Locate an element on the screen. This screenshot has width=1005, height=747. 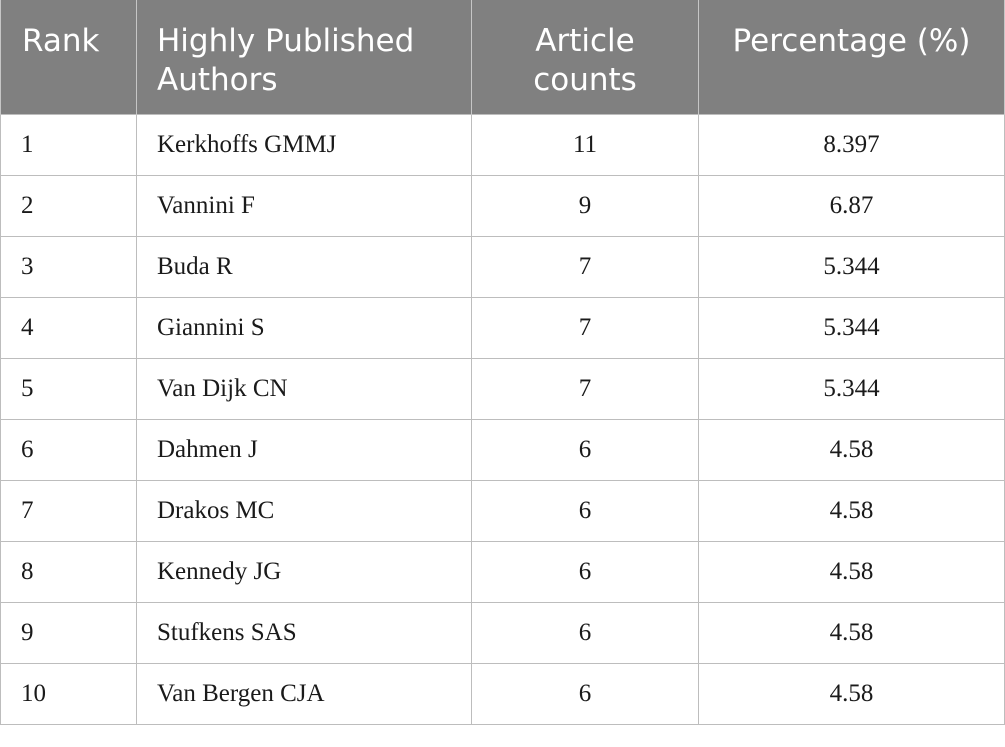
header-authors-line1: Highly Published is located at coordinates (286, 41).